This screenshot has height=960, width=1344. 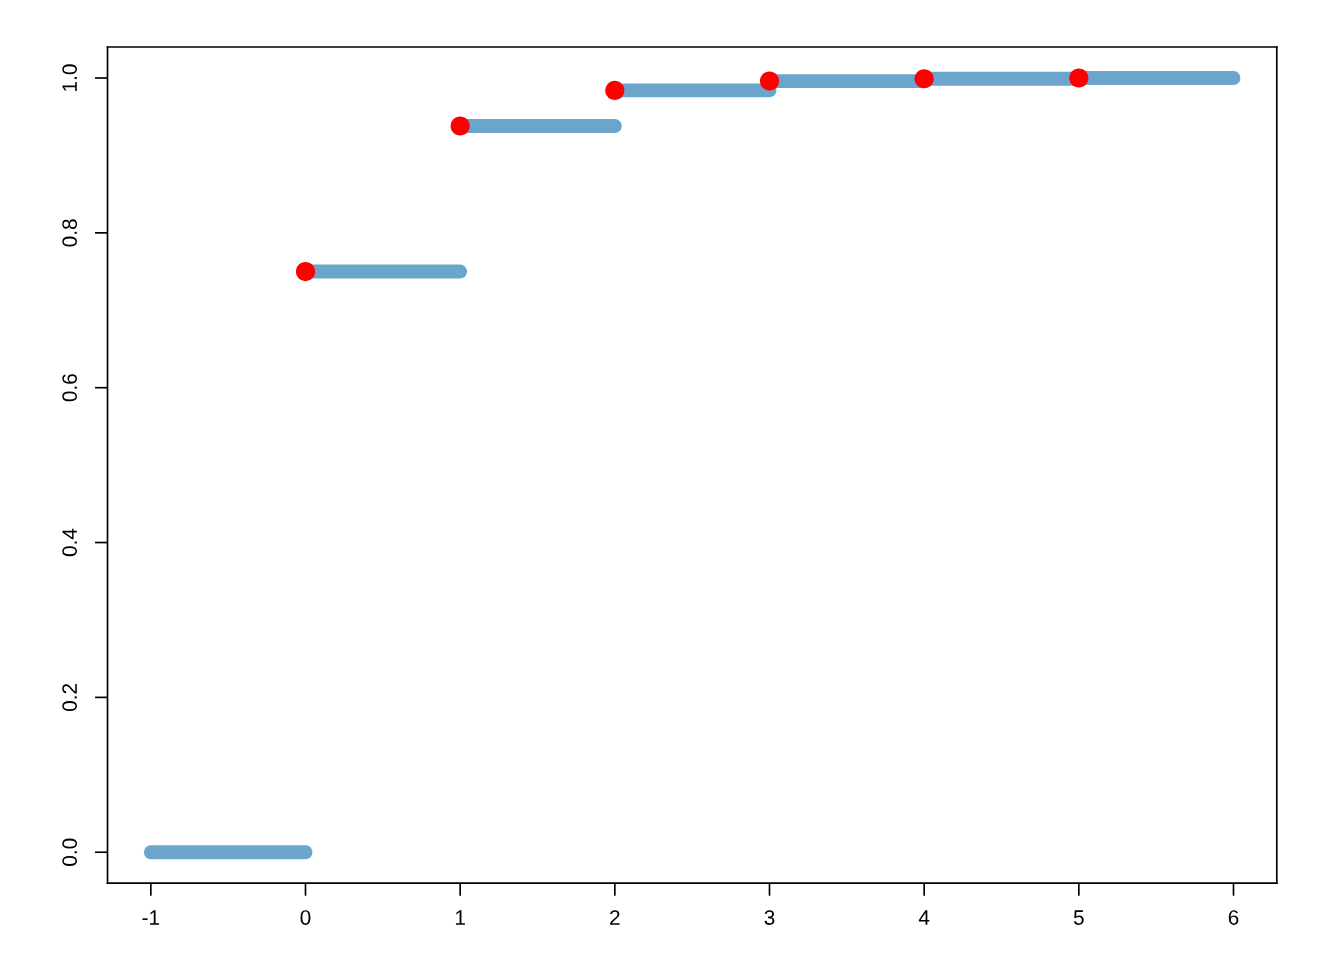 I want to click on y-tick-label: 0.8, so click(x=70, y=233).